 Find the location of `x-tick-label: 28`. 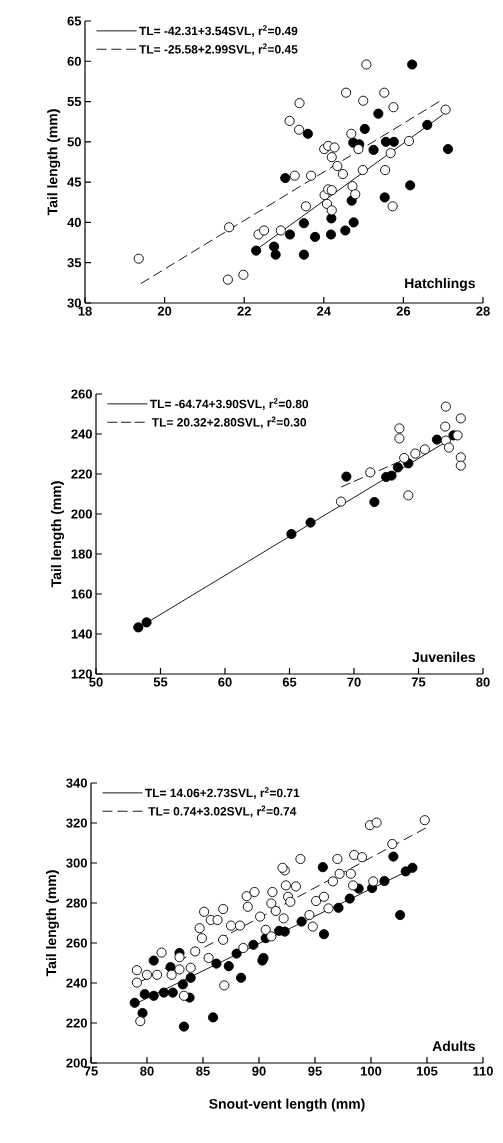

x-tick-label: 28 is located at coordinates (483, 311).